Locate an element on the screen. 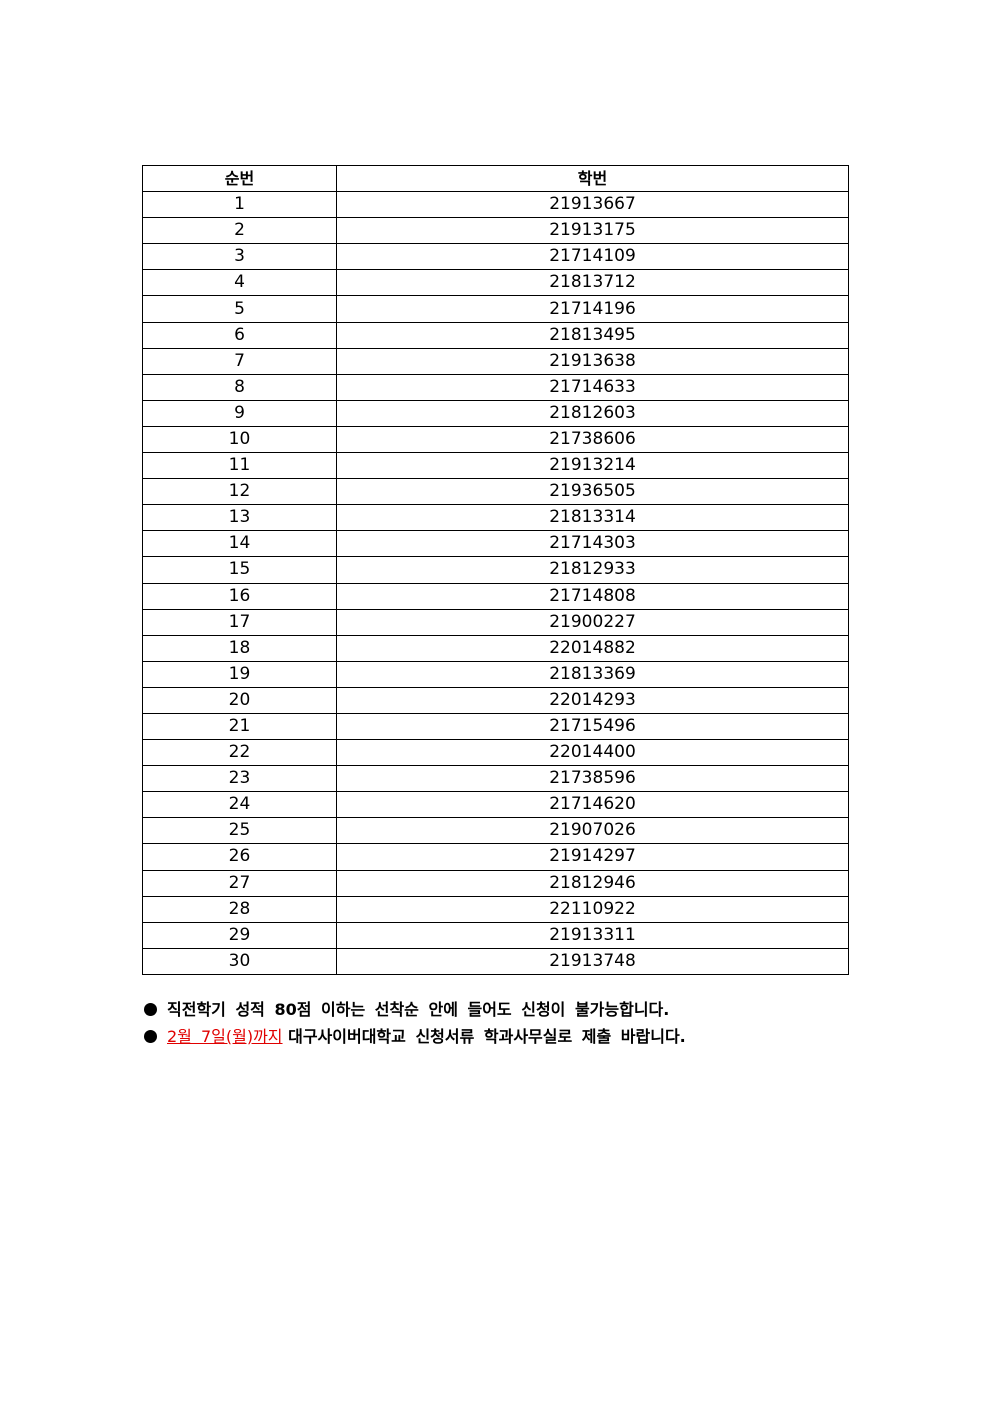 The image size is (992, 1403). table-row: 17 21900227 is located at coordinates (495, 622).